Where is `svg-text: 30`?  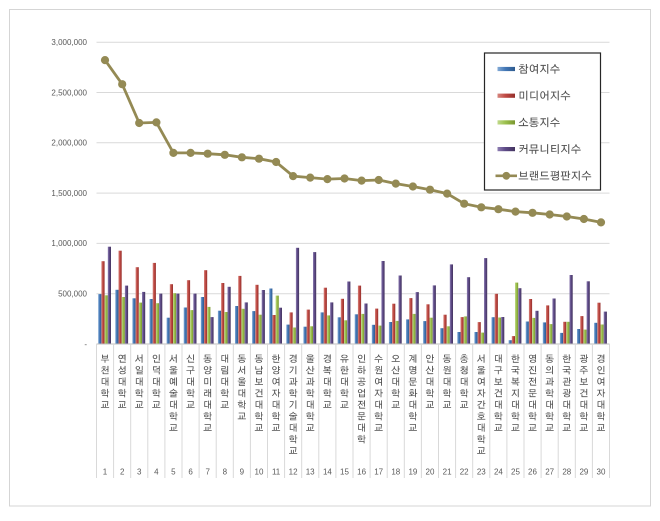 svg-text: 30 is located at coordinates (601, 472).